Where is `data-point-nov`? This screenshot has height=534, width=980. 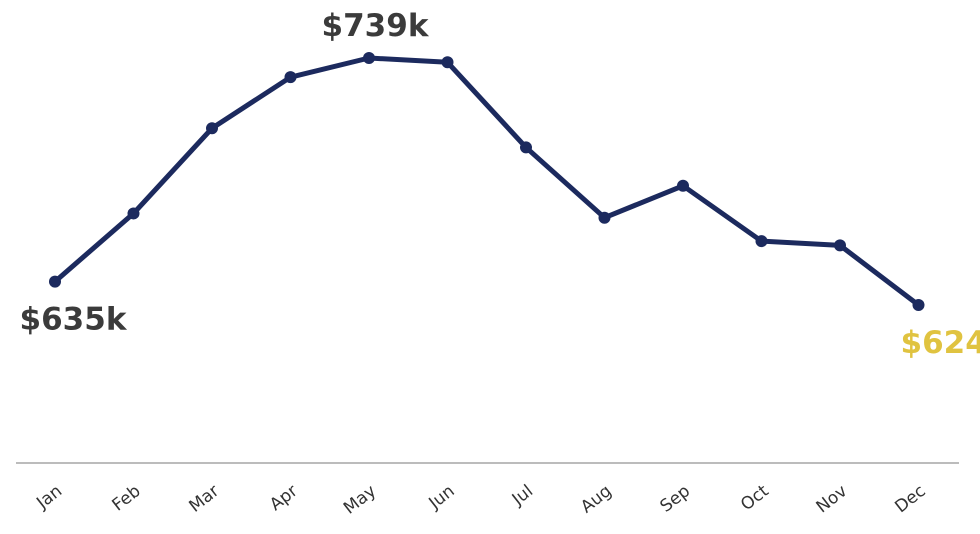 data-point-nov is located at coordinates (840, 245).